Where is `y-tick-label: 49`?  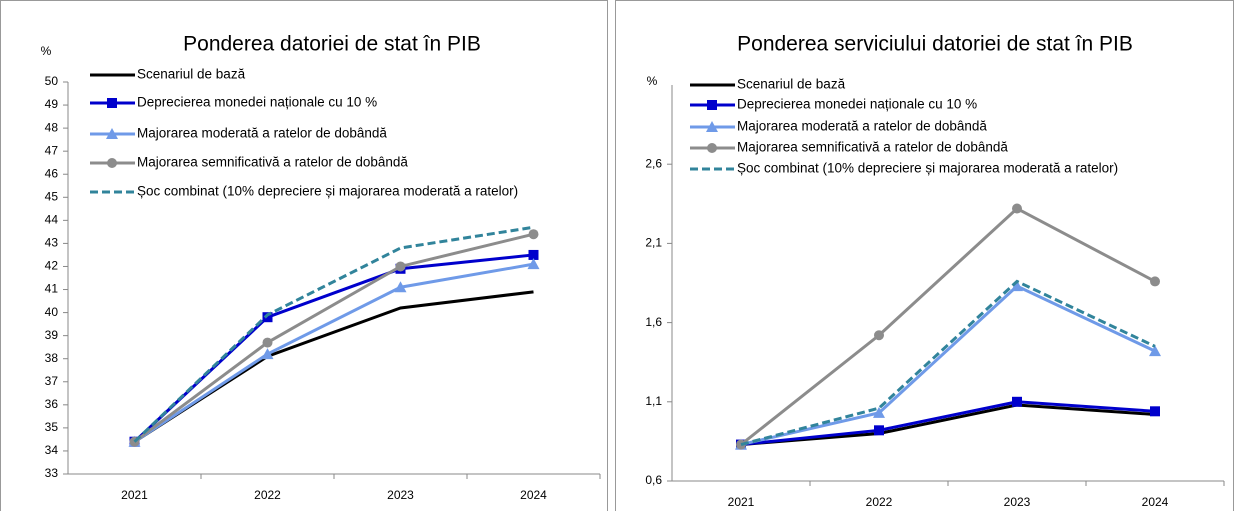 y-tick-label: 49 is located at coordinates (52, 104).